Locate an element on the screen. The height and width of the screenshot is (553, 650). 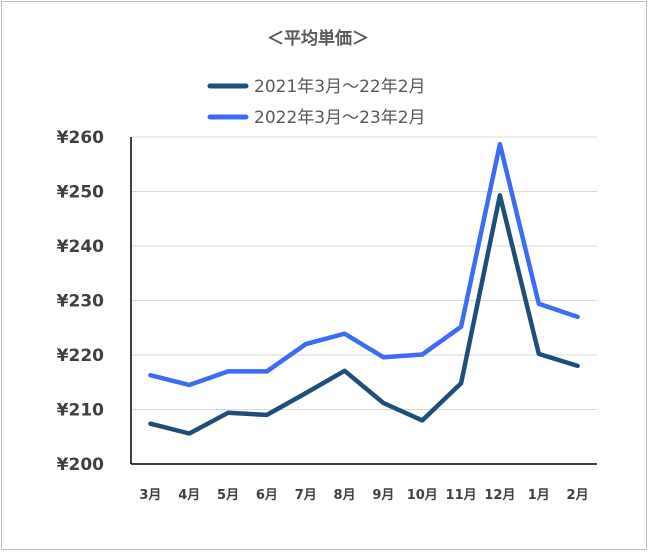
y-tick-label: ¥230 is located at coordinates (80, 302).